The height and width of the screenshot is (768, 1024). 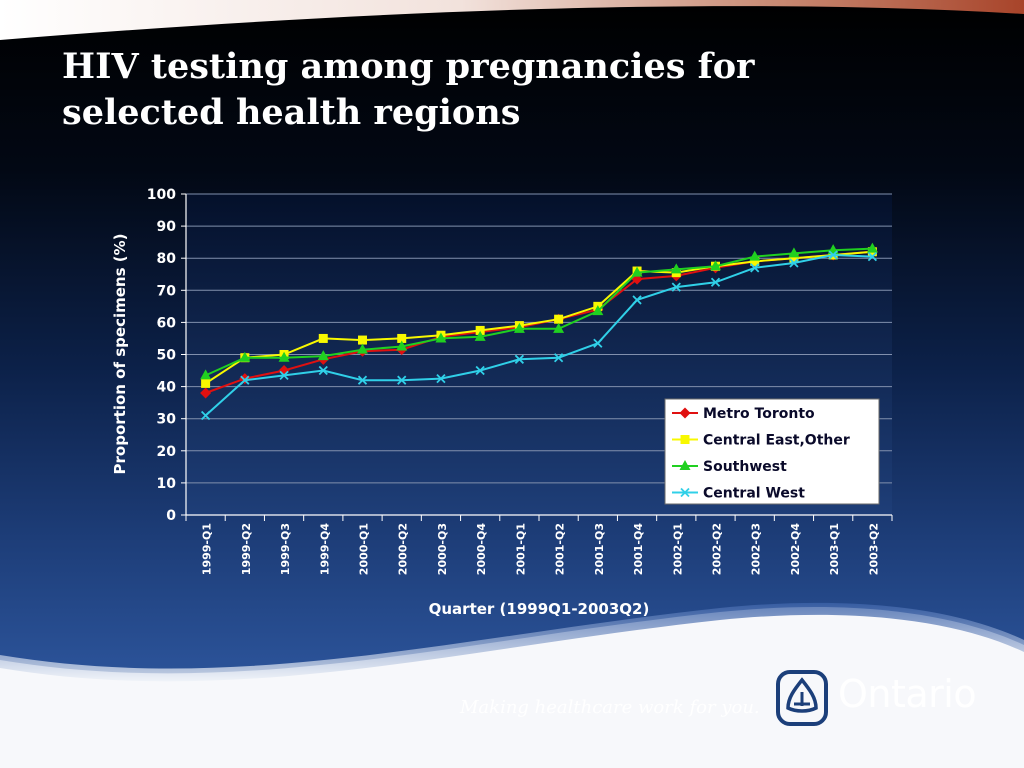 What do you see at coordinates (167, 484) in the screenshot?
I see `y-tick-label: 10` at bounding box center [167, 484].